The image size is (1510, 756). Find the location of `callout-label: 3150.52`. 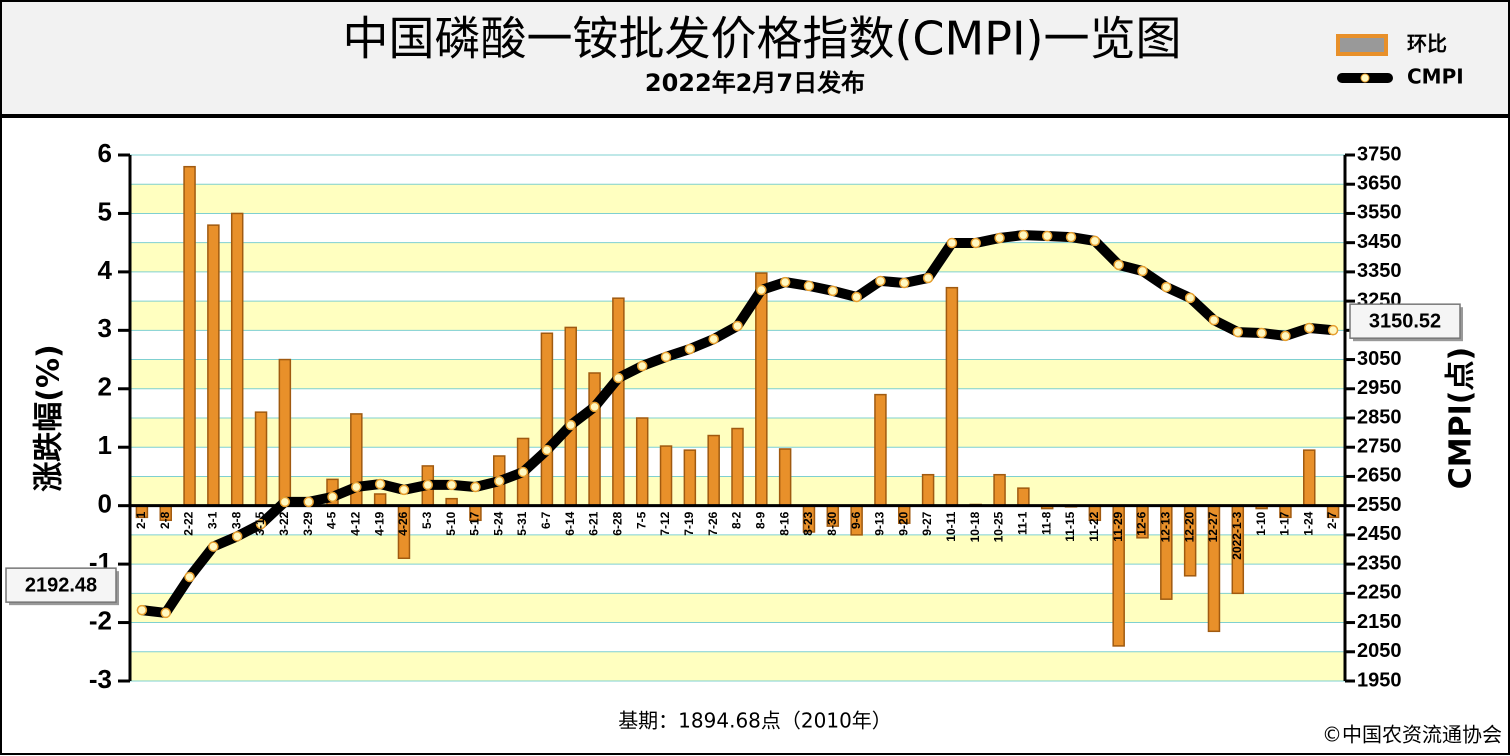

callout-label: 3150.52 is located at coordinates (1405, 321).